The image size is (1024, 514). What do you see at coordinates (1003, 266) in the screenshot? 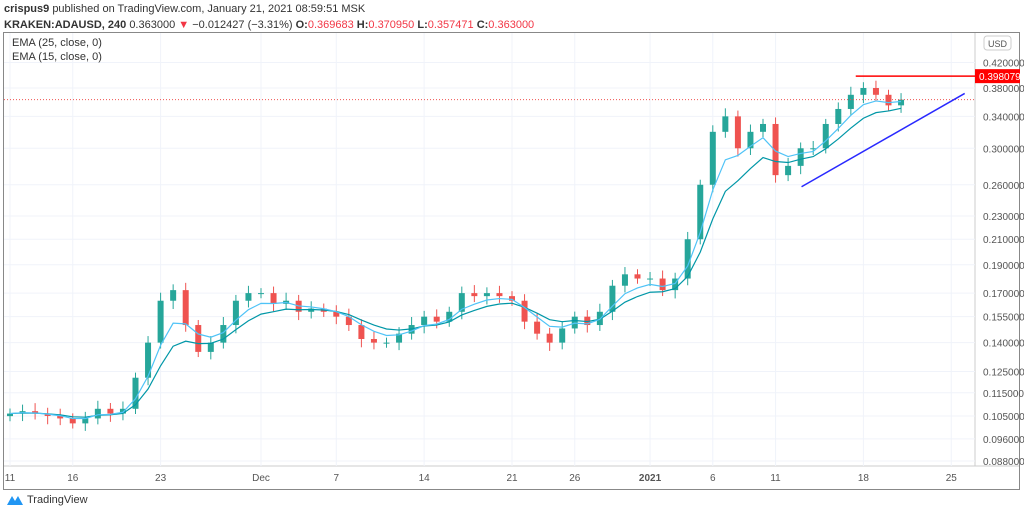
I see `y-tick-label: 0.190000` at bounding box center [1003, 266].